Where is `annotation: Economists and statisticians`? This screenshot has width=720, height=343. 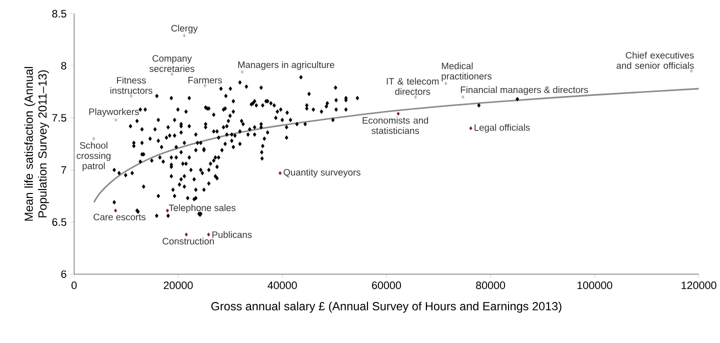
annotation: Economists and statisticians is located at coordinates (395, 125).